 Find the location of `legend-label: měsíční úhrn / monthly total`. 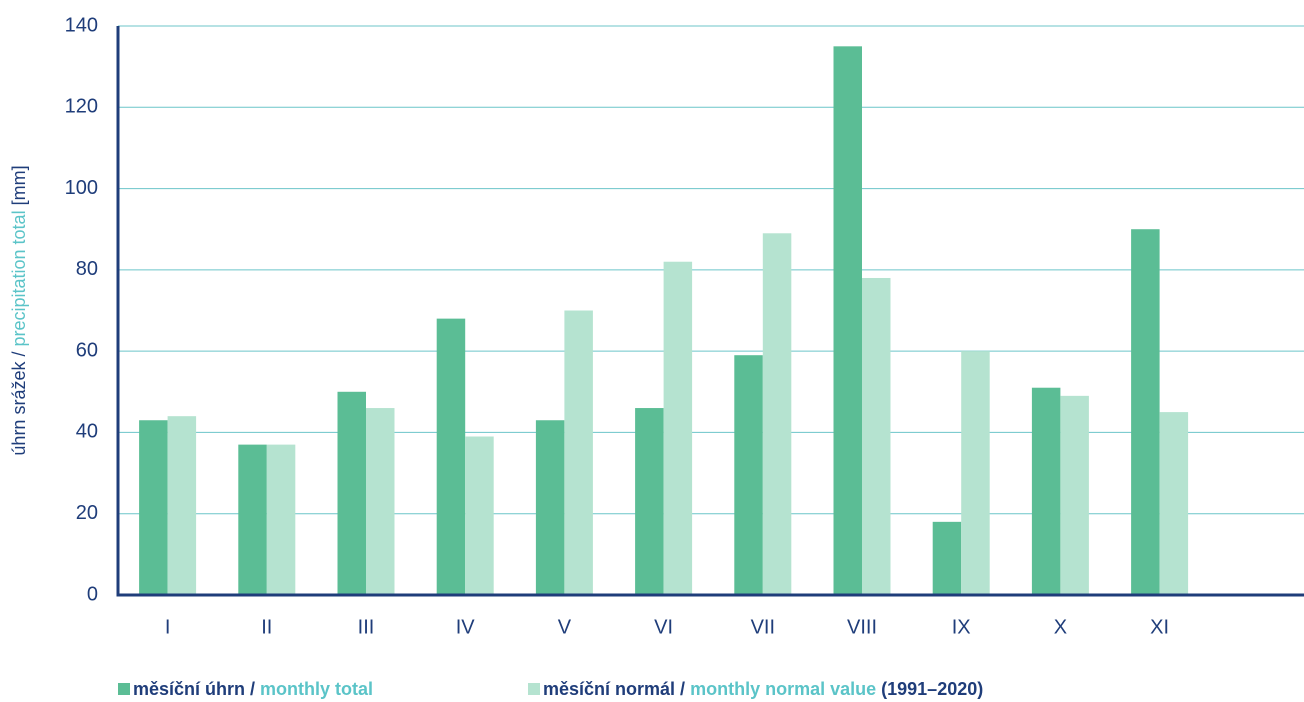

legend-label: měsíční úhrn / monthly total is located at coordinates (253, 689).